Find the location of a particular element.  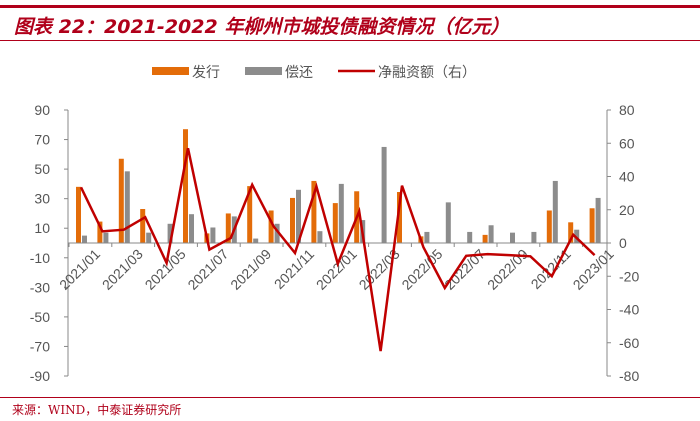

left-tick-label: 10 is located at coordinates (42, 228).